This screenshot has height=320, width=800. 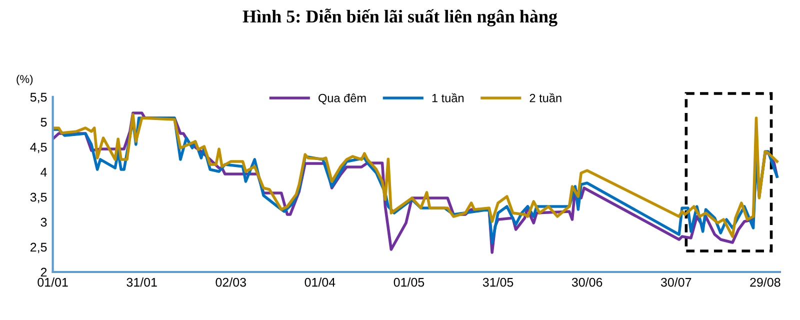 I want to click on x-tick-label: 31/05, so click(x=498, y=282).